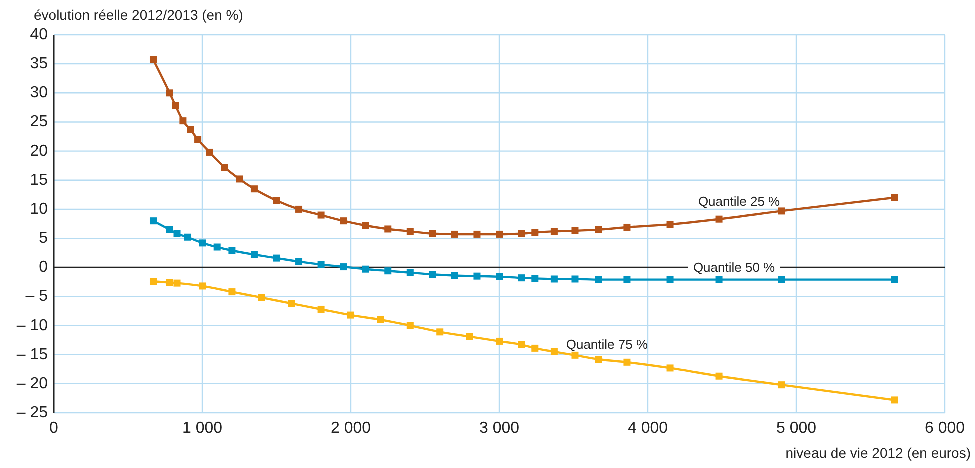 This screenshot has width=975, height=468. I want to click on y-tick-label: 25, so click(39, 122).